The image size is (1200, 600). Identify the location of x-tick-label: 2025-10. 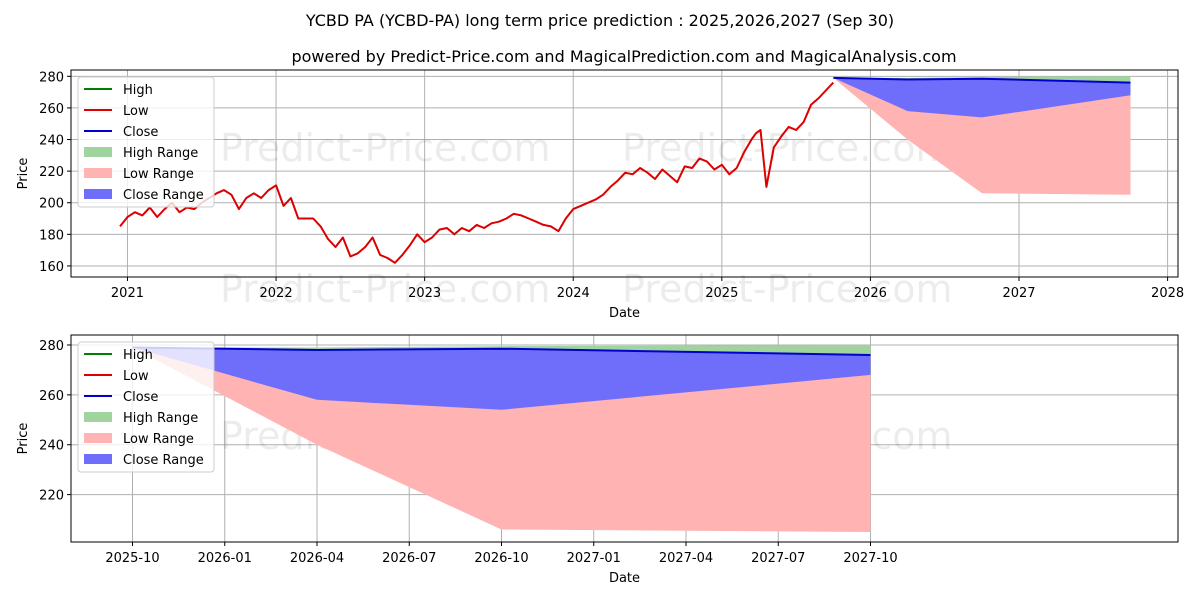
(132, 558).